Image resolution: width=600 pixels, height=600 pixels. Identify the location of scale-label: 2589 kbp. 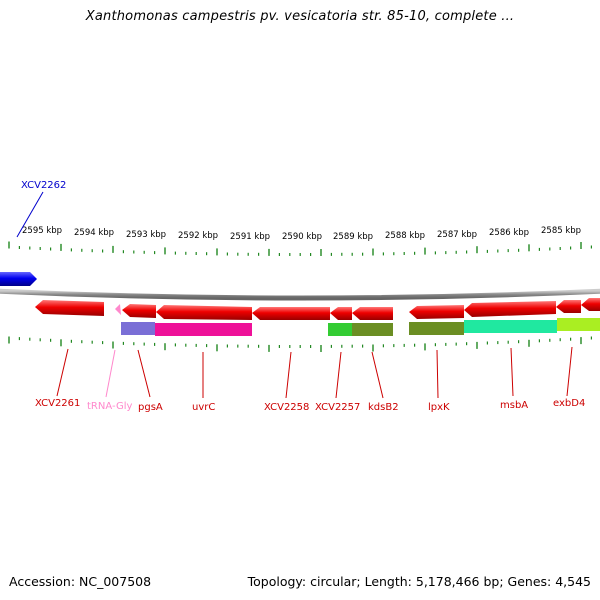
(353, 237).